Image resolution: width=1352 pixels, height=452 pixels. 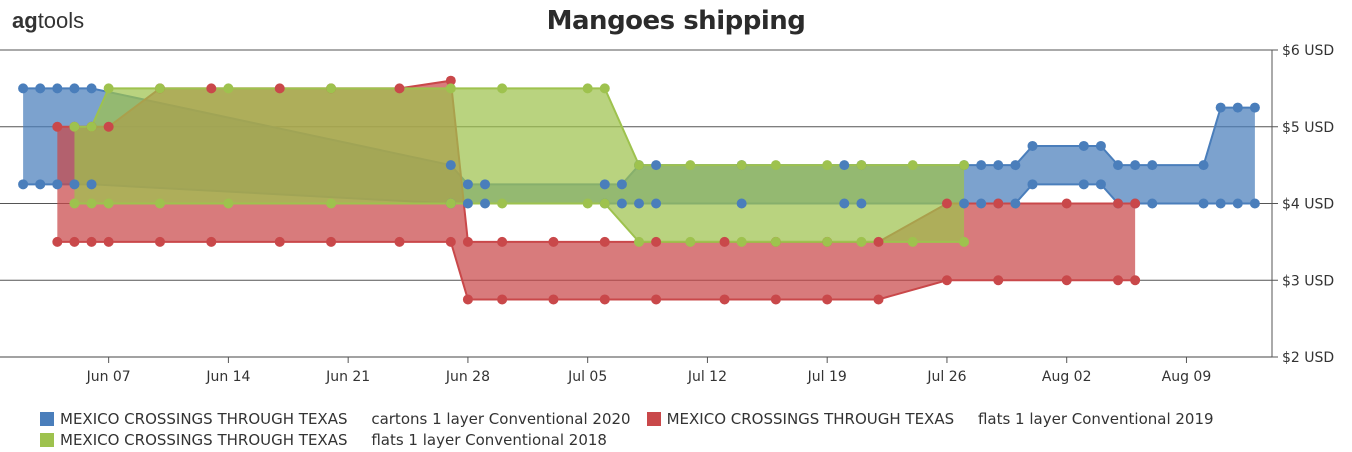 I want to click on x-tick-label: Jul 12, so click(x=707, y=377).